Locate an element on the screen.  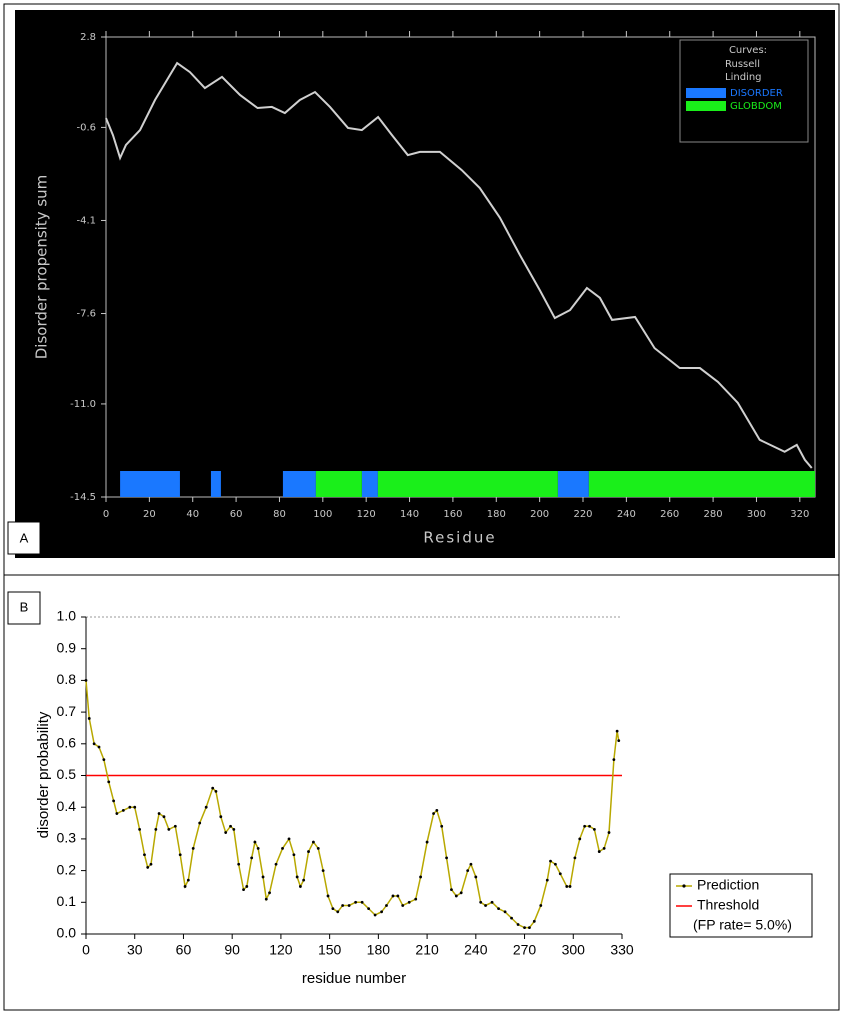
y-tick-label: 0.0 is located at coordinates (67, 933).